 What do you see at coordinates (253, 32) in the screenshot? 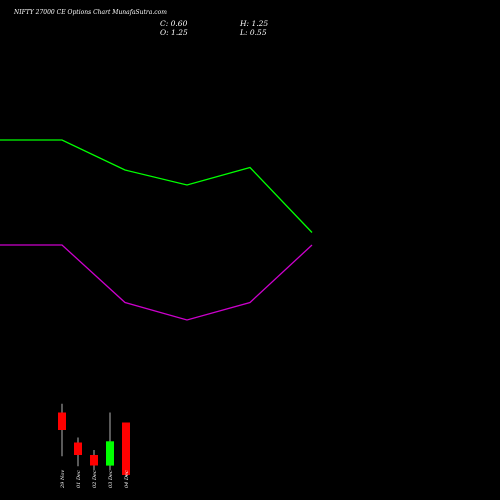
I see `low-value: L: 0.55` at bounding box center [253, 32].